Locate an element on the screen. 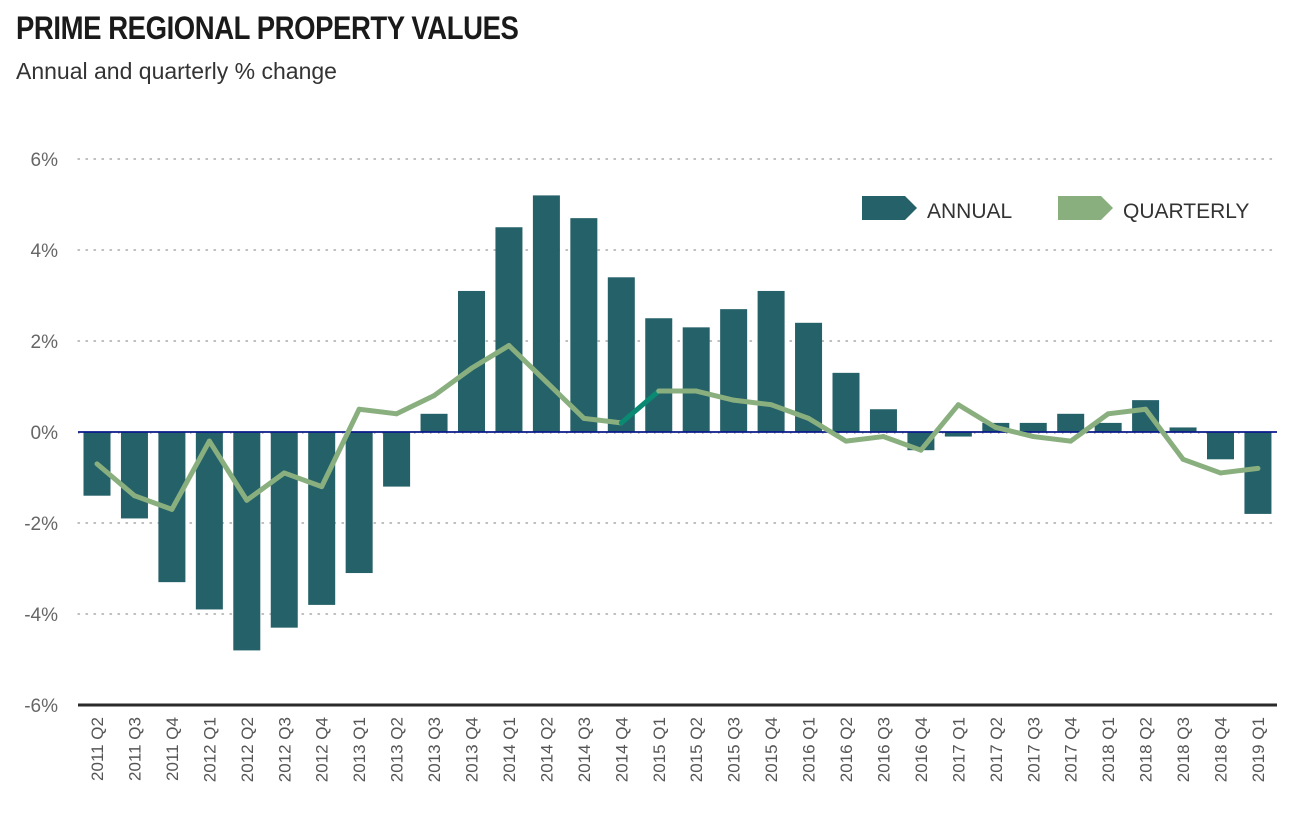 Image resolution: width=1312 pixels, height=818 pixels. x-tick-label: 2018 Q1 is located at coordinates (1108, 749).